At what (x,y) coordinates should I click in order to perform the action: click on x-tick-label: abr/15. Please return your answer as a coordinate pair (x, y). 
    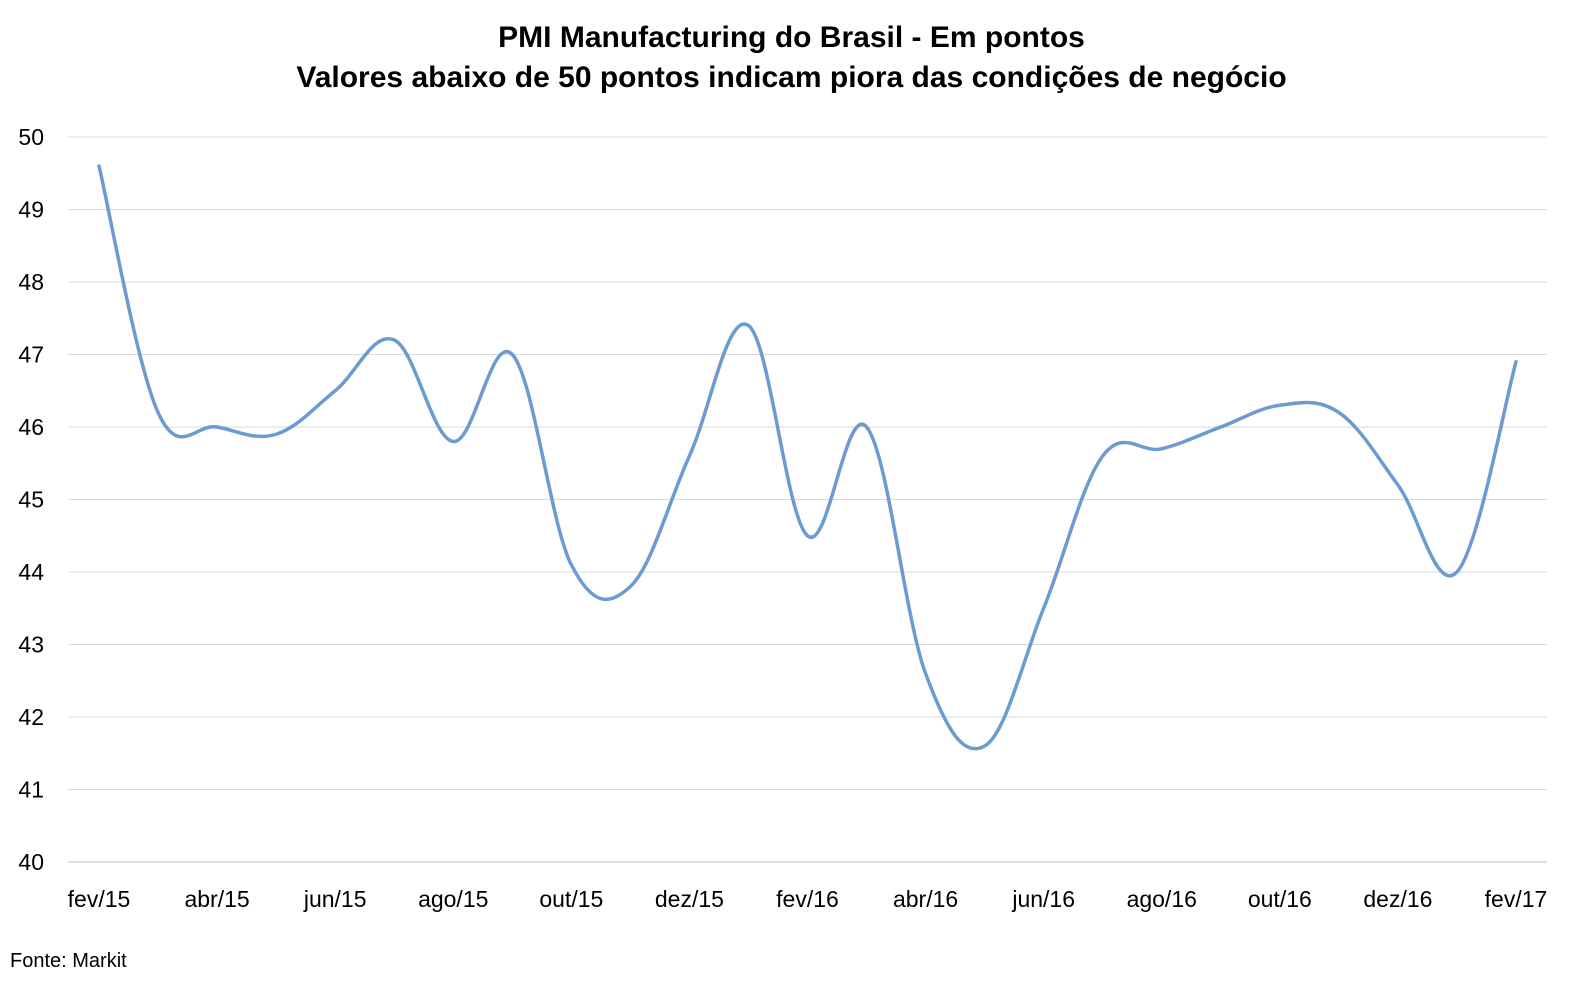
    Looking at the image, I should click on (216, 899).